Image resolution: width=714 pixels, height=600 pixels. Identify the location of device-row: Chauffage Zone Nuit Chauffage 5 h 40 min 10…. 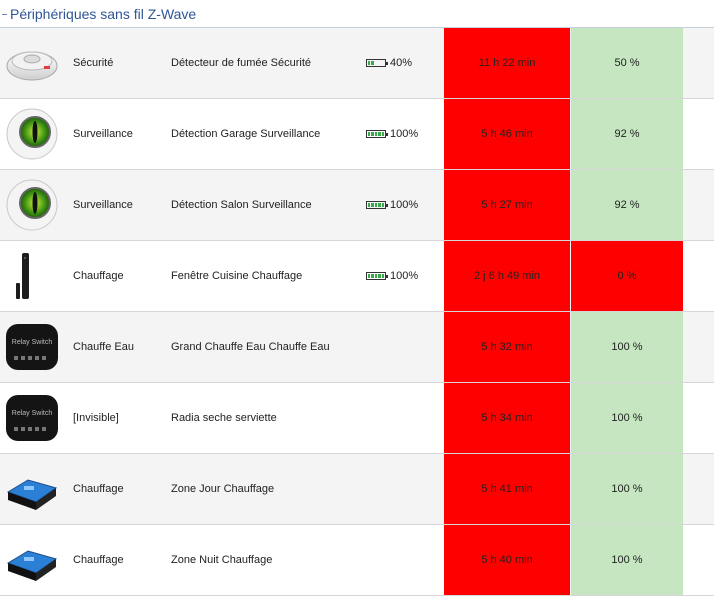
(357, 560).